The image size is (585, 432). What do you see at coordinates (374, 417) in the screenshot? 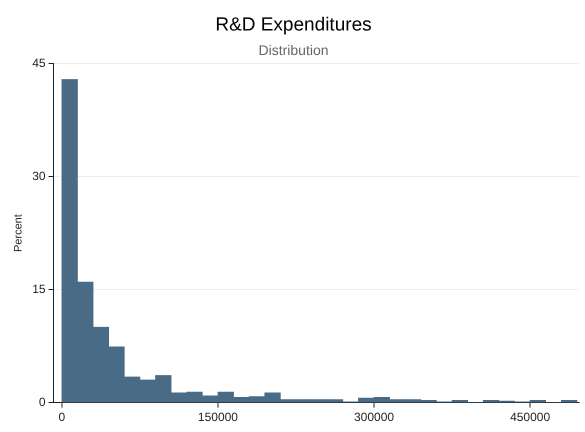
I see `x-tick-label: 300000` at bounding box center [374, 417].